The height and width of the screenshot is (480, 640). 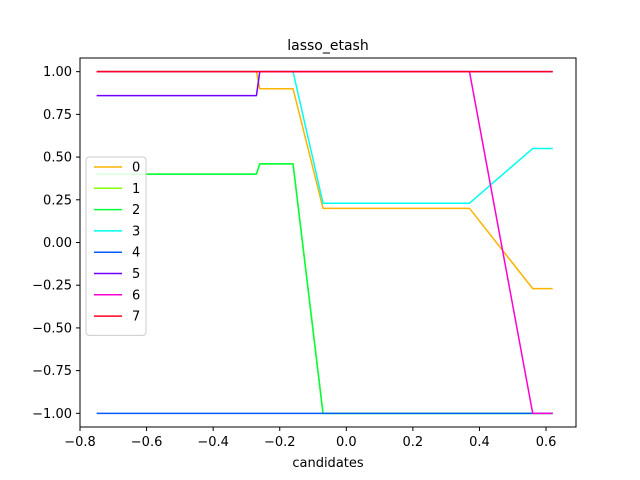 What do you see at coordinates (57, 158) in the screenshot?
I see `y-tick-label: 0.50` at bounding box center [57, 158].